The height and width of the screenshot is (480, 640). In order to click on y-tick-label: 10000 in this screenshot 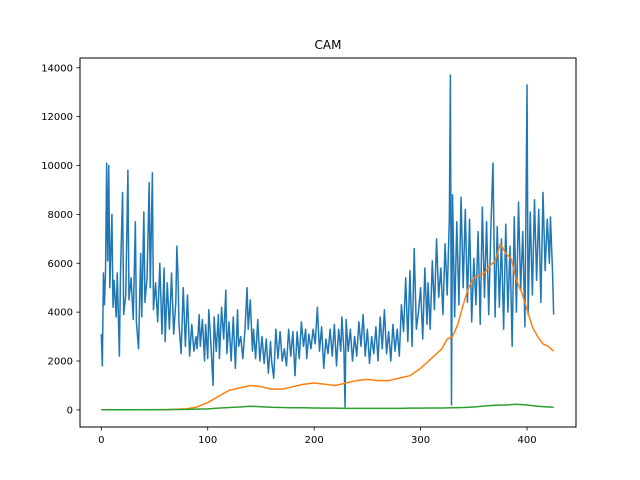, I will do `click(57, 166)`.